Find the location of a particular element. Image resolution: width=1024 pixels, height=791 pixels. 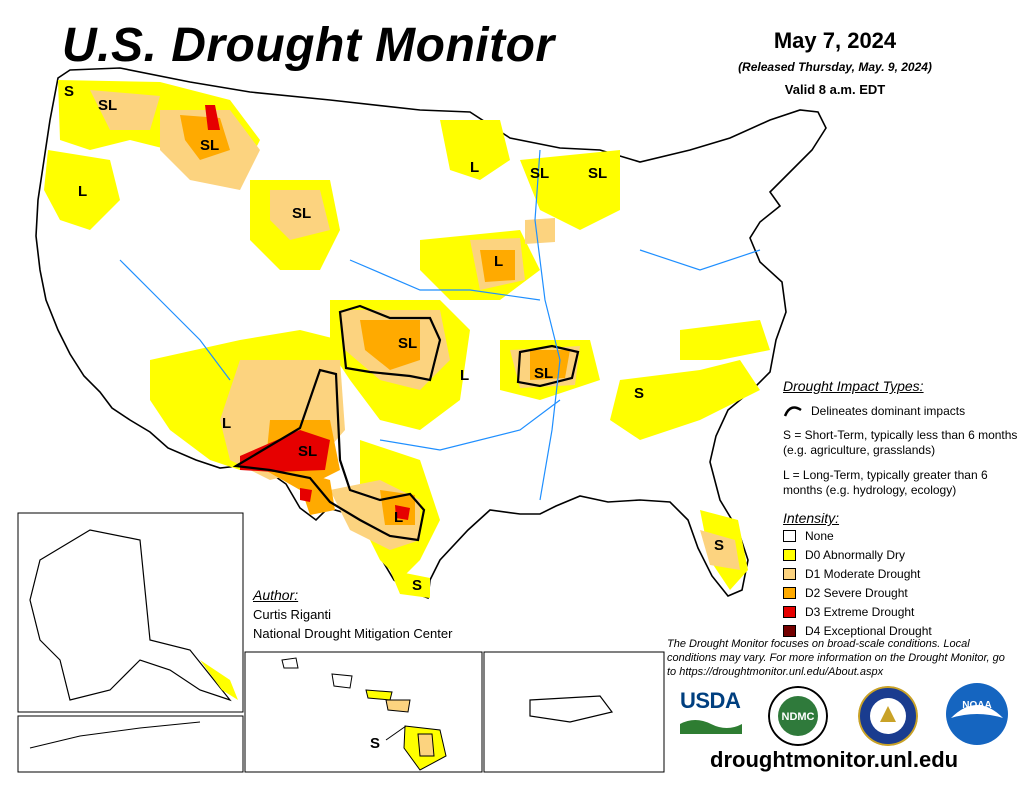

intensity-title: Intensity: is located at coordinates (811, 518).